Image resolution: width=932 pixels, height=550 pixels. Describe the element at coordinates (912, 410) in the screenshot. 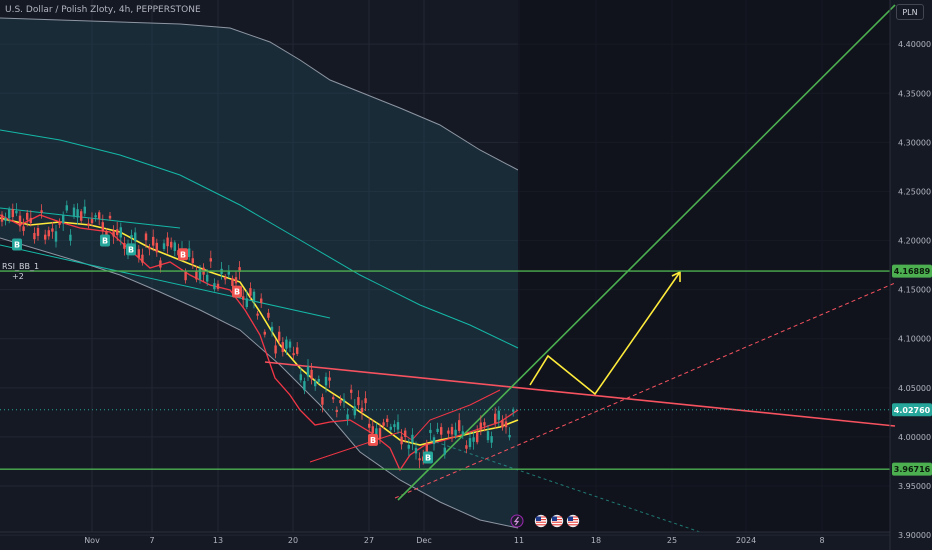

I see `price-level-label: 4.02760` at that location.